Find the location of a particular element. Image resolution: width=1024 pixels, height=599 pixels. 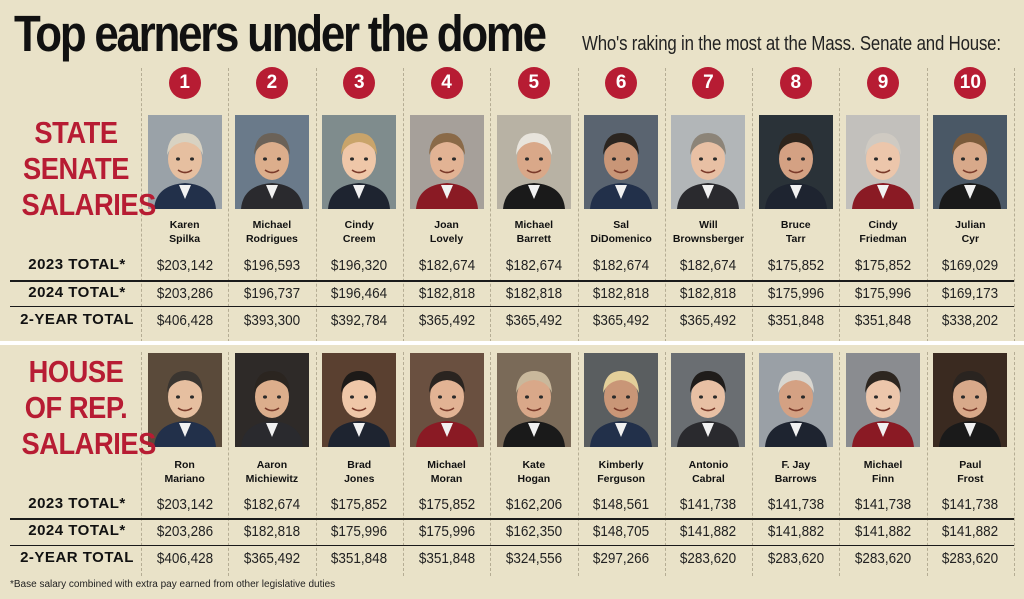

house-salary-cell: $324,556 is located at coordinates (533, 558).